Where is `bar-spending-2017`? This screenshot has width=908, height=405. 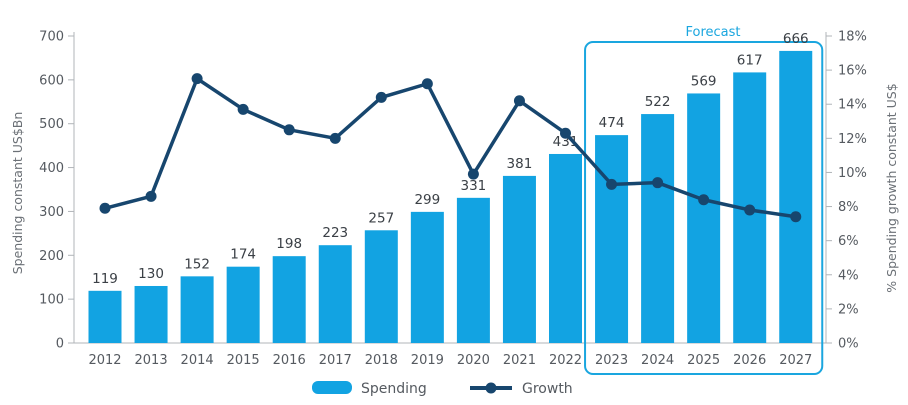 bar-spending-2017 is located at coordinates (335, 294).